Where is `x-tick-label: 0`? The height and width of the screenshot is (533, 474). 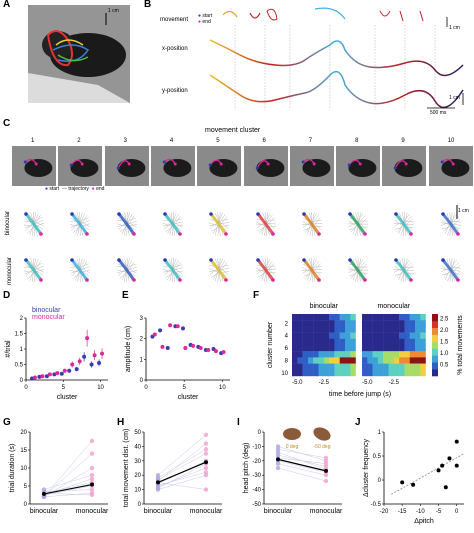
x-tick-label: 0 is located at coordinates (457, 512).